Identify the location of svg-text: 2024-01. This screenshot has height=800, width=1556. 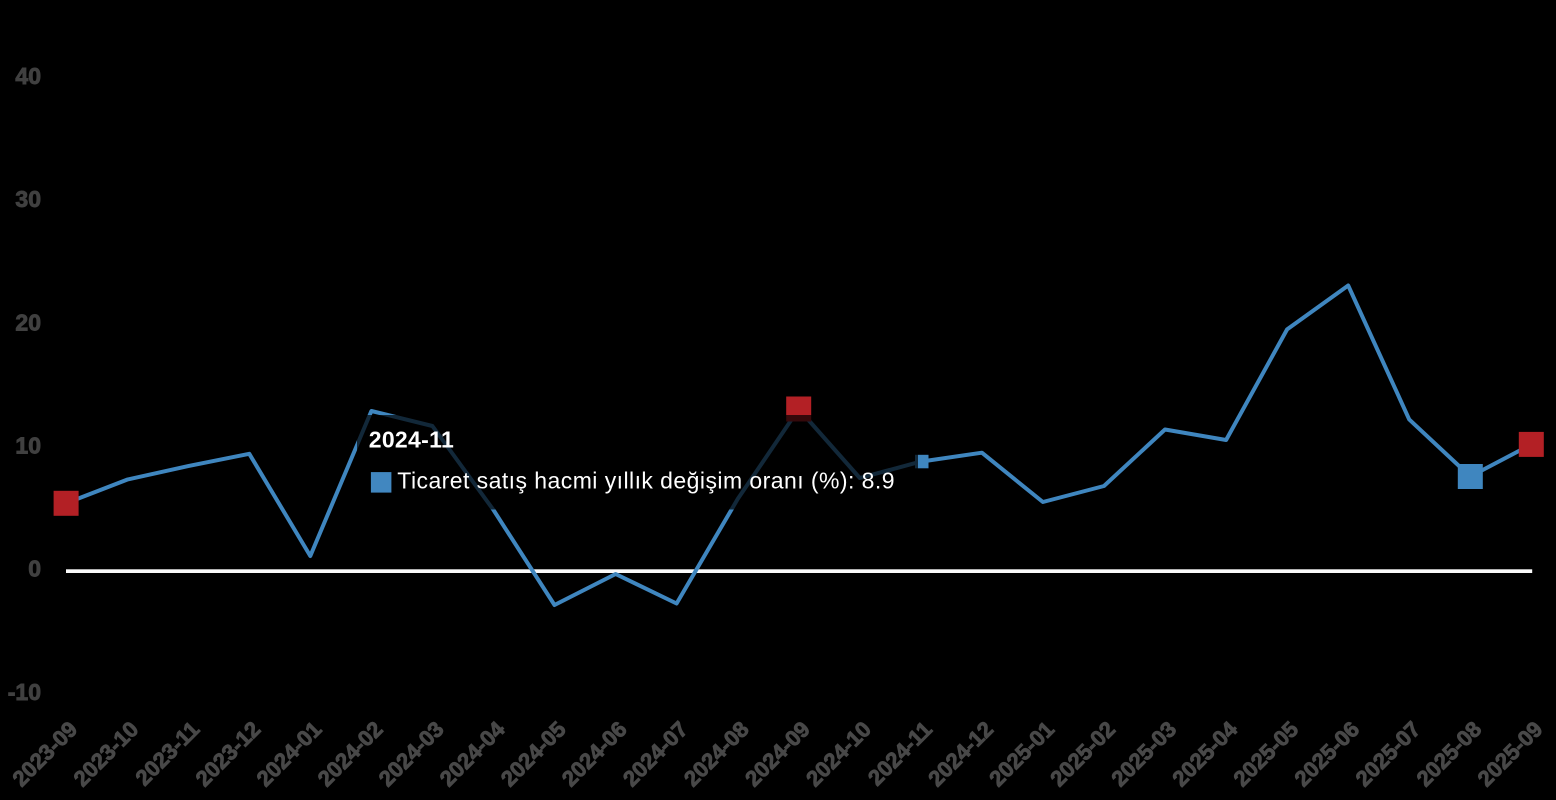
(289, 753).